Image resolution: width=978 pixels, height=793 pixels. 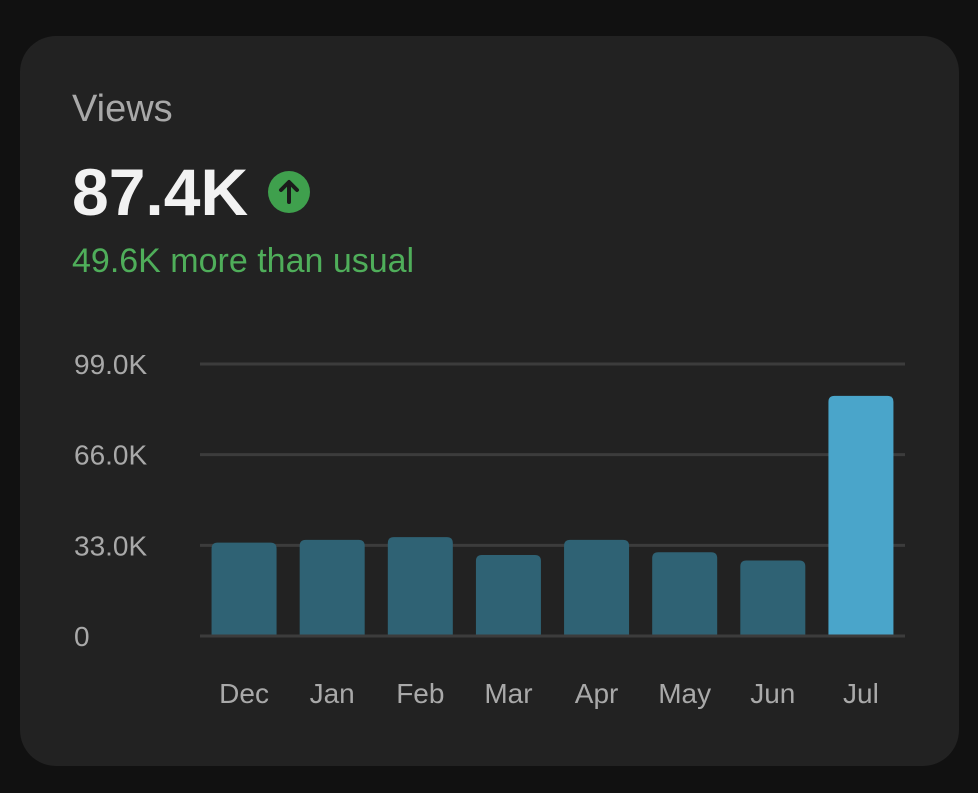 What do you see at coordinates (289, 192) in the screenshot?
I see `arrow-up-circle-icon` at bounding box center [289, 192].